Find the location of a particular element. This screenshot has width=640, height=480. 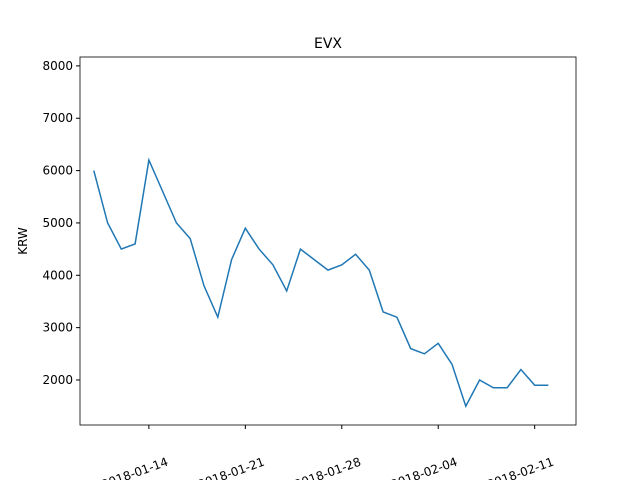

chart-title: EVX is located at coordinates (328, 44).